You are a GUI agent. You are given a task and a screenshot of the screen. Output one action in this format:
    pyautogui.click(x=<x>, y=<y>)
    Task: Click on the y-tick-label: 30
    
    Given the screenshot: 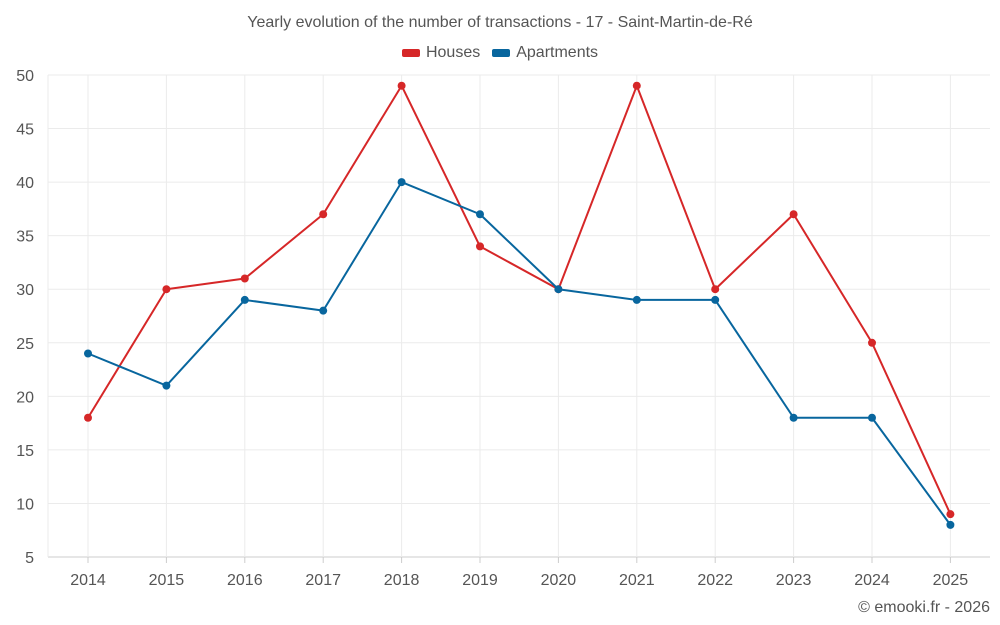 What is the action you would take?
    pyautogui.click(x=25, y=290)
    